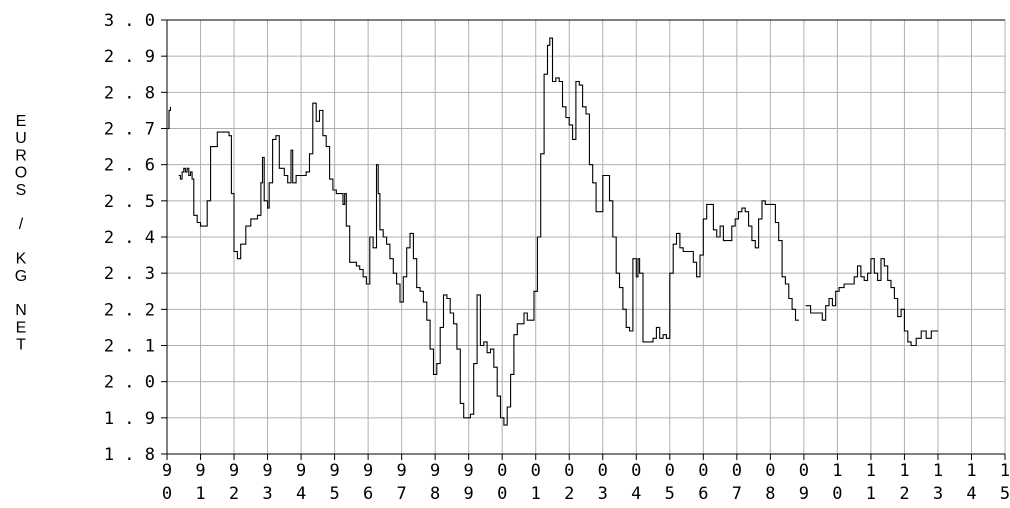 This screenshot has height=508, width=1010. What do you see at coordinates (129, 130) in the screenshot?
I see `y-tick-label: 2 . 7` at bounding box center [129, 130].